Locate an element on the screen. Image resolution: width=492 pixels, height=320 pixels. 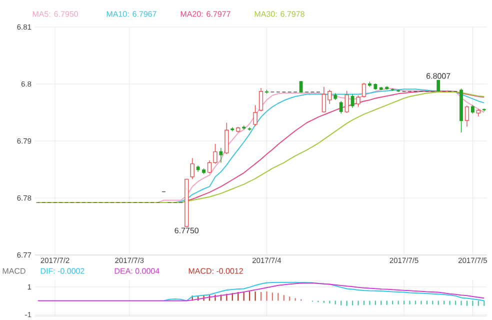
text: MA10: 6.7967 is located at coordinates (131, 14).